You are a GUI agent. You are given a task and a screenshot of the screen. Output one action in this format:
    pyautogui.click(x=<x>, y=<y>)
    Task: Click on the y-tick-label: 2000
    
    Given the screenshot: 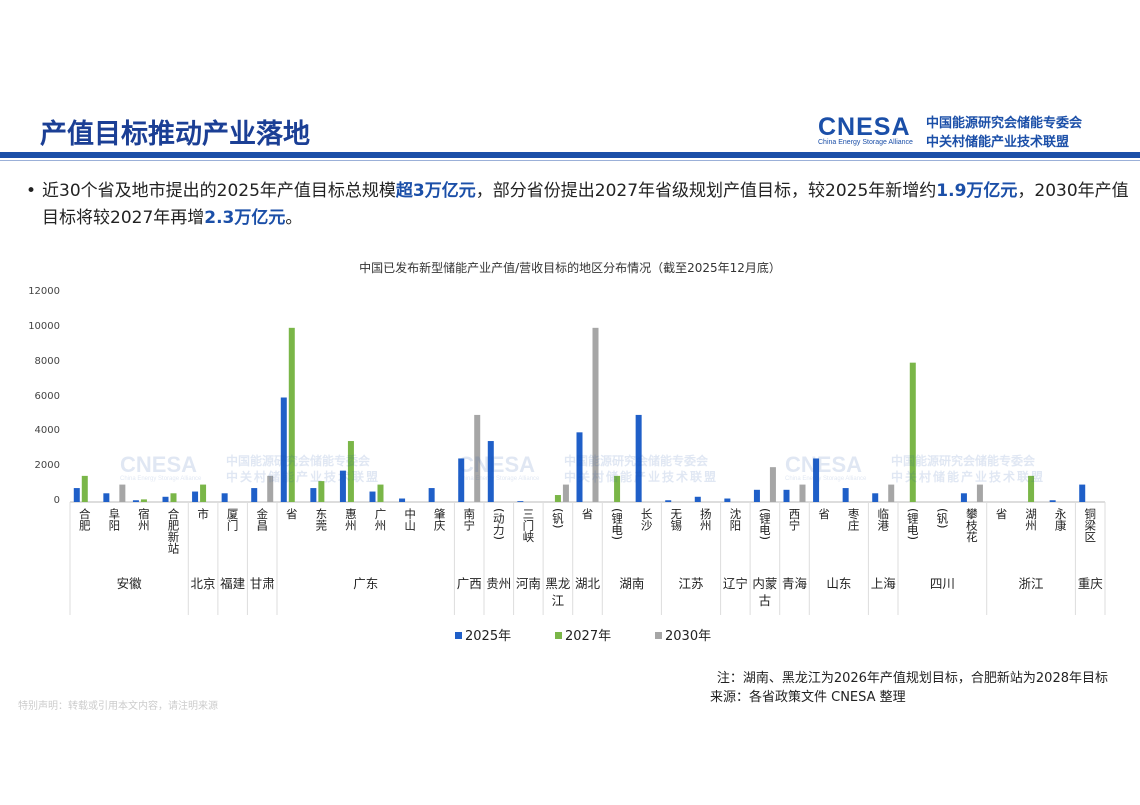 What is the action you would take?
    pyautogui.click(x=47, y=466)
    